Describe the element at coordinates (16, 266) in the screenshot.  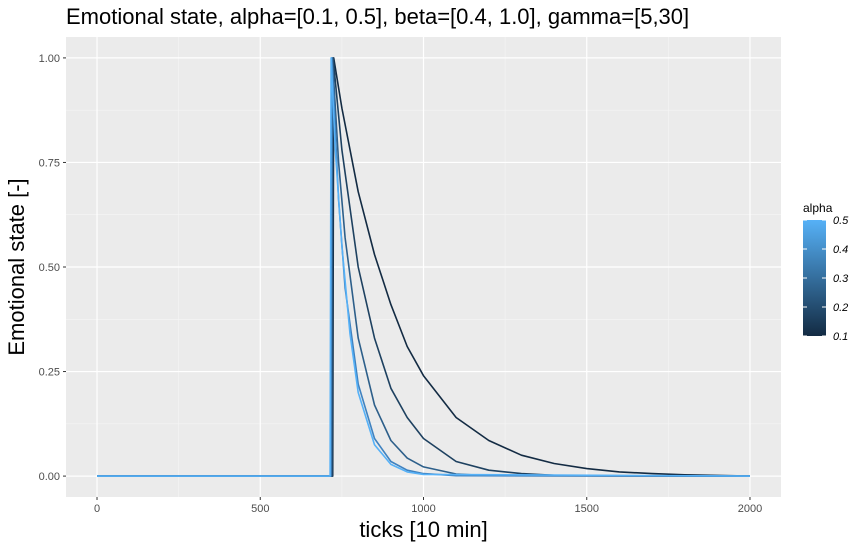
I see `y-axis-title: Emotional state [-]` at that location.